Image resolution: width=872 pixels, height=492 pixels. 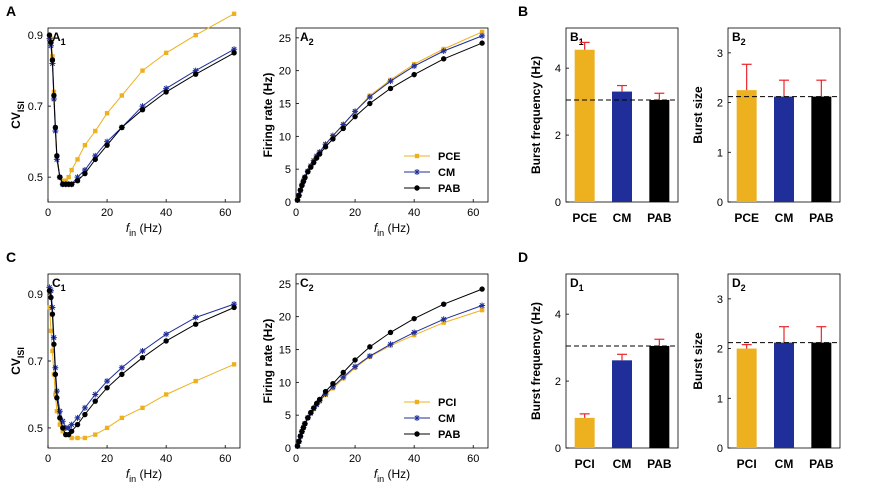 What do you see at coordinates (35, 178) in the screenshot?
I see `y-tick-label: 0.5` at bounding box center [35, 178].